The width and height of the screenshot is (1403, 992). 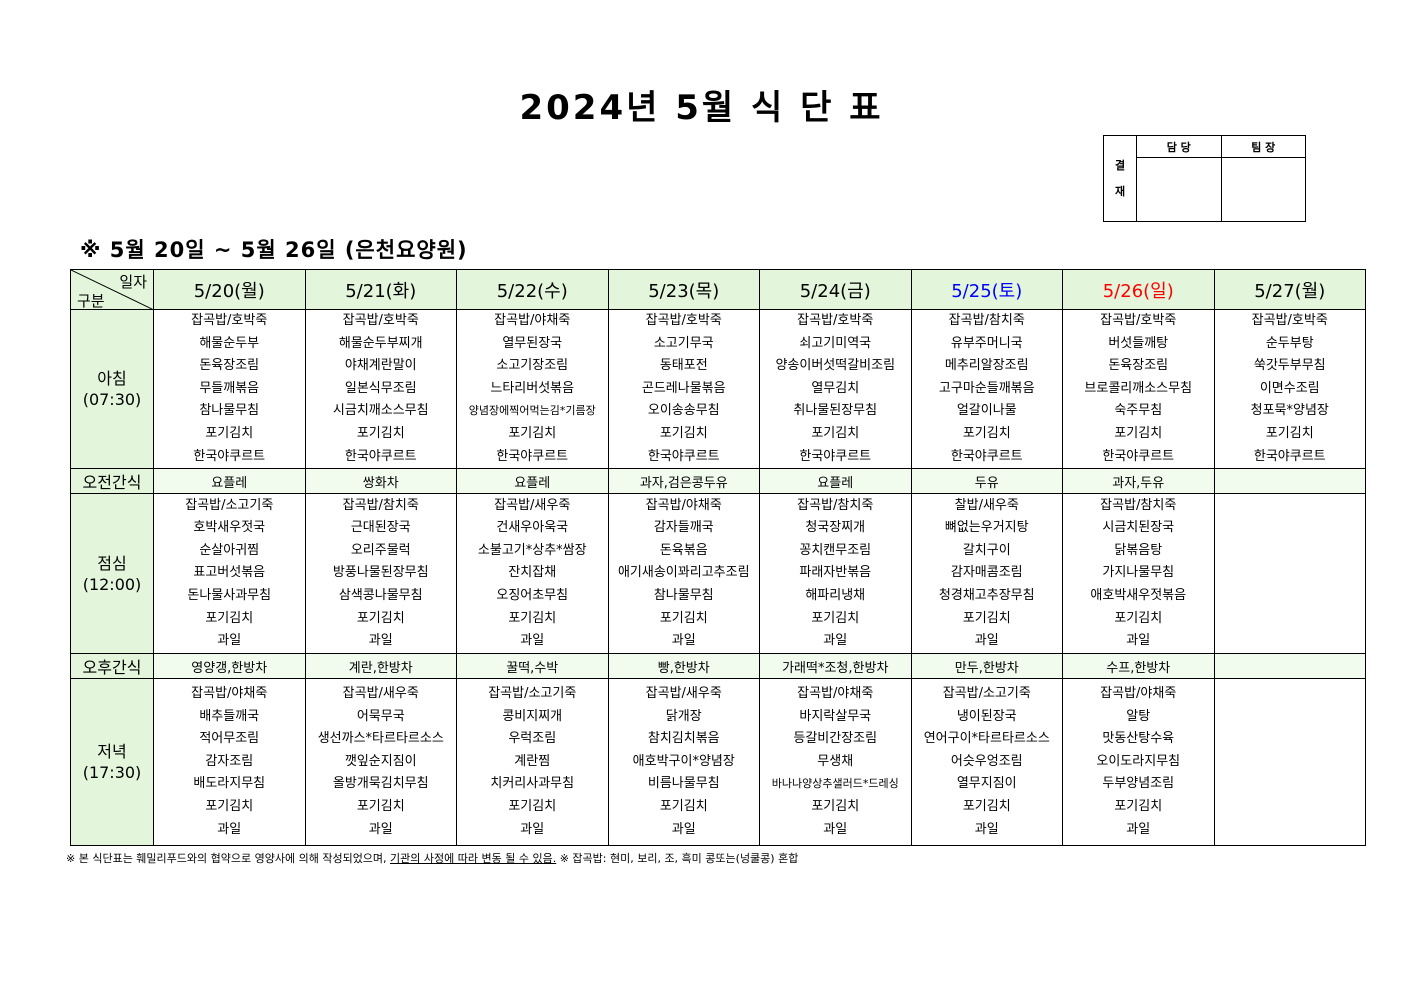 I want to click on menu-item: 돈육장조림, so click(x=1138, y=366).